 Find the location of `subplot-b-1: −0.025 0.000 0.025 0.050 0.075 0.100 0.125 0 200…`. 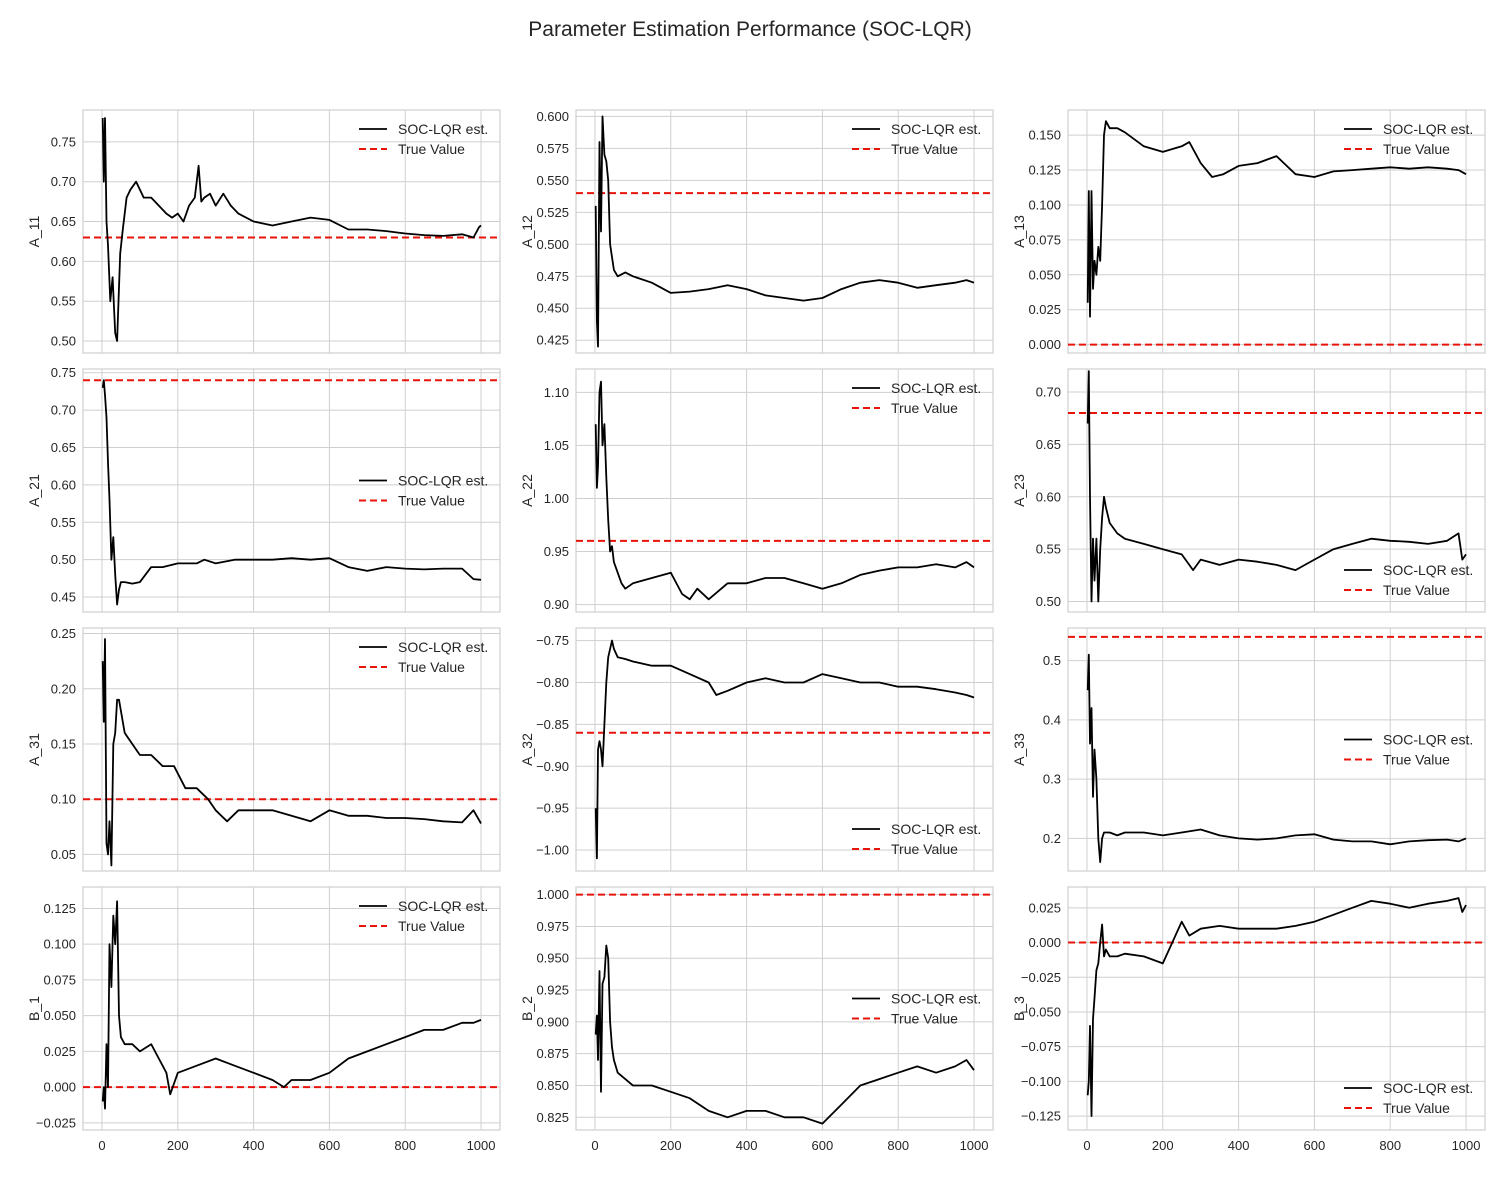

subplot-b-1: −0.025 0.000 0.025 0.050 0.075 0.100 0.125 0 200… is located at coordinates (263, 1019).